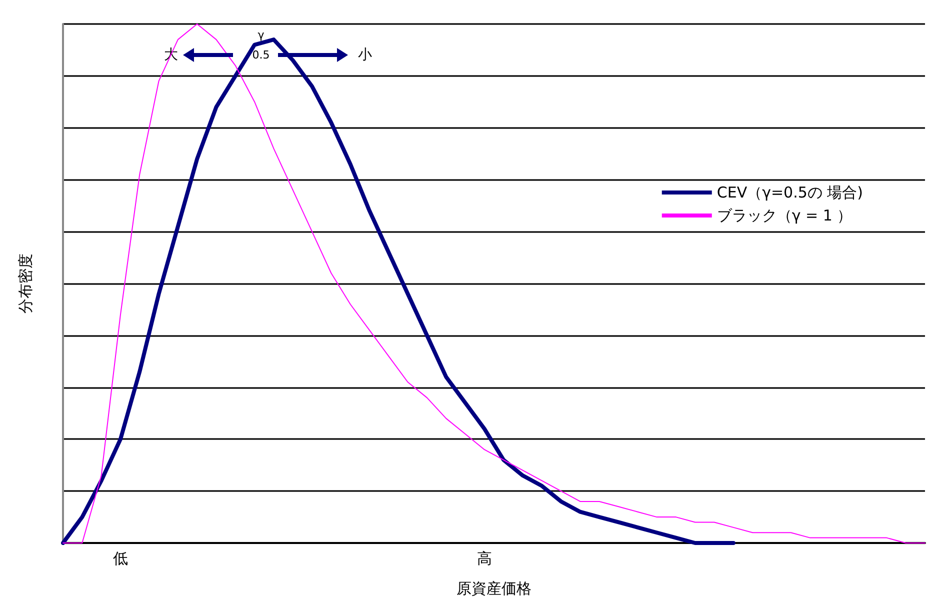  I want to click on legend-label: CEV（γ=0.5の 場合), so click(790, 193).